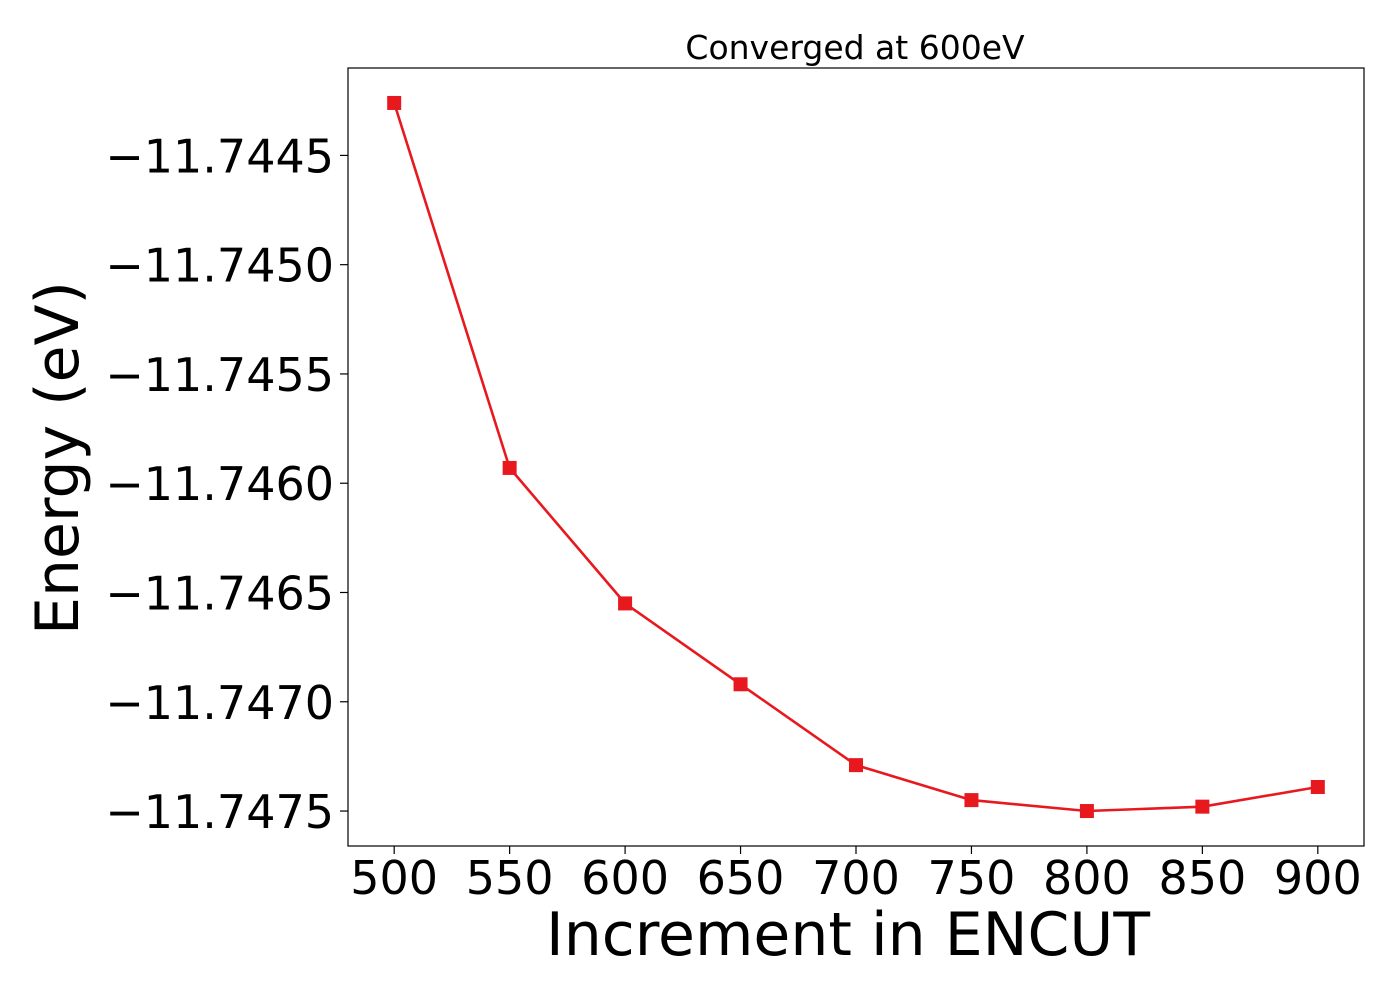  I want to click on y-tick-label: −11.7465, so click(219, 593).